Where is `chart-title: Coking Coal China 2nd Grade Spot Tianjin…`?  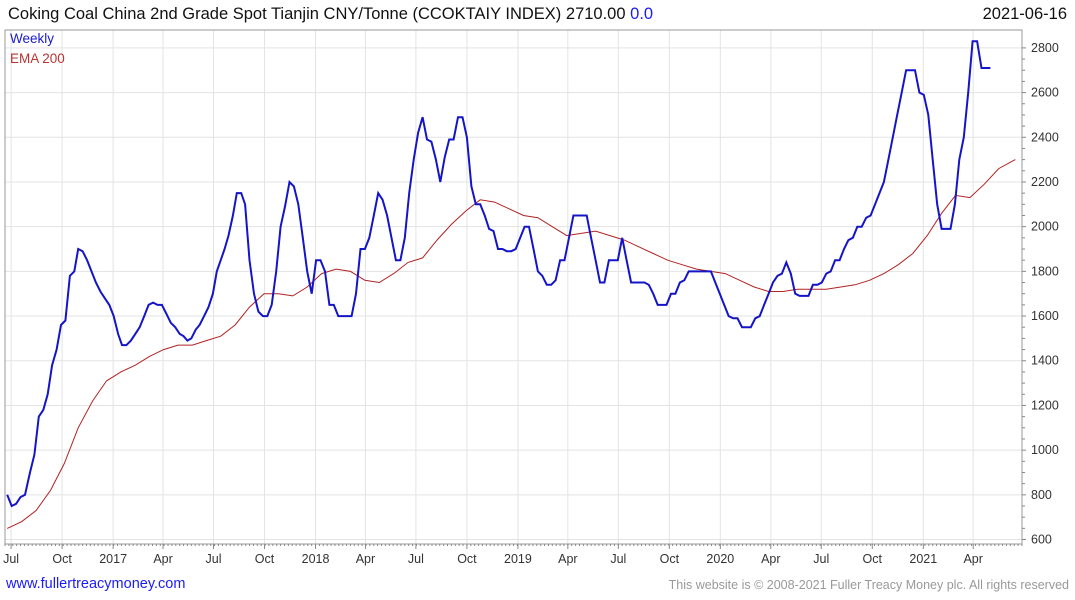
chart-title: Coking Coal China 2nd Grade Spot Tianjin… is located at coordinates (330, 14).